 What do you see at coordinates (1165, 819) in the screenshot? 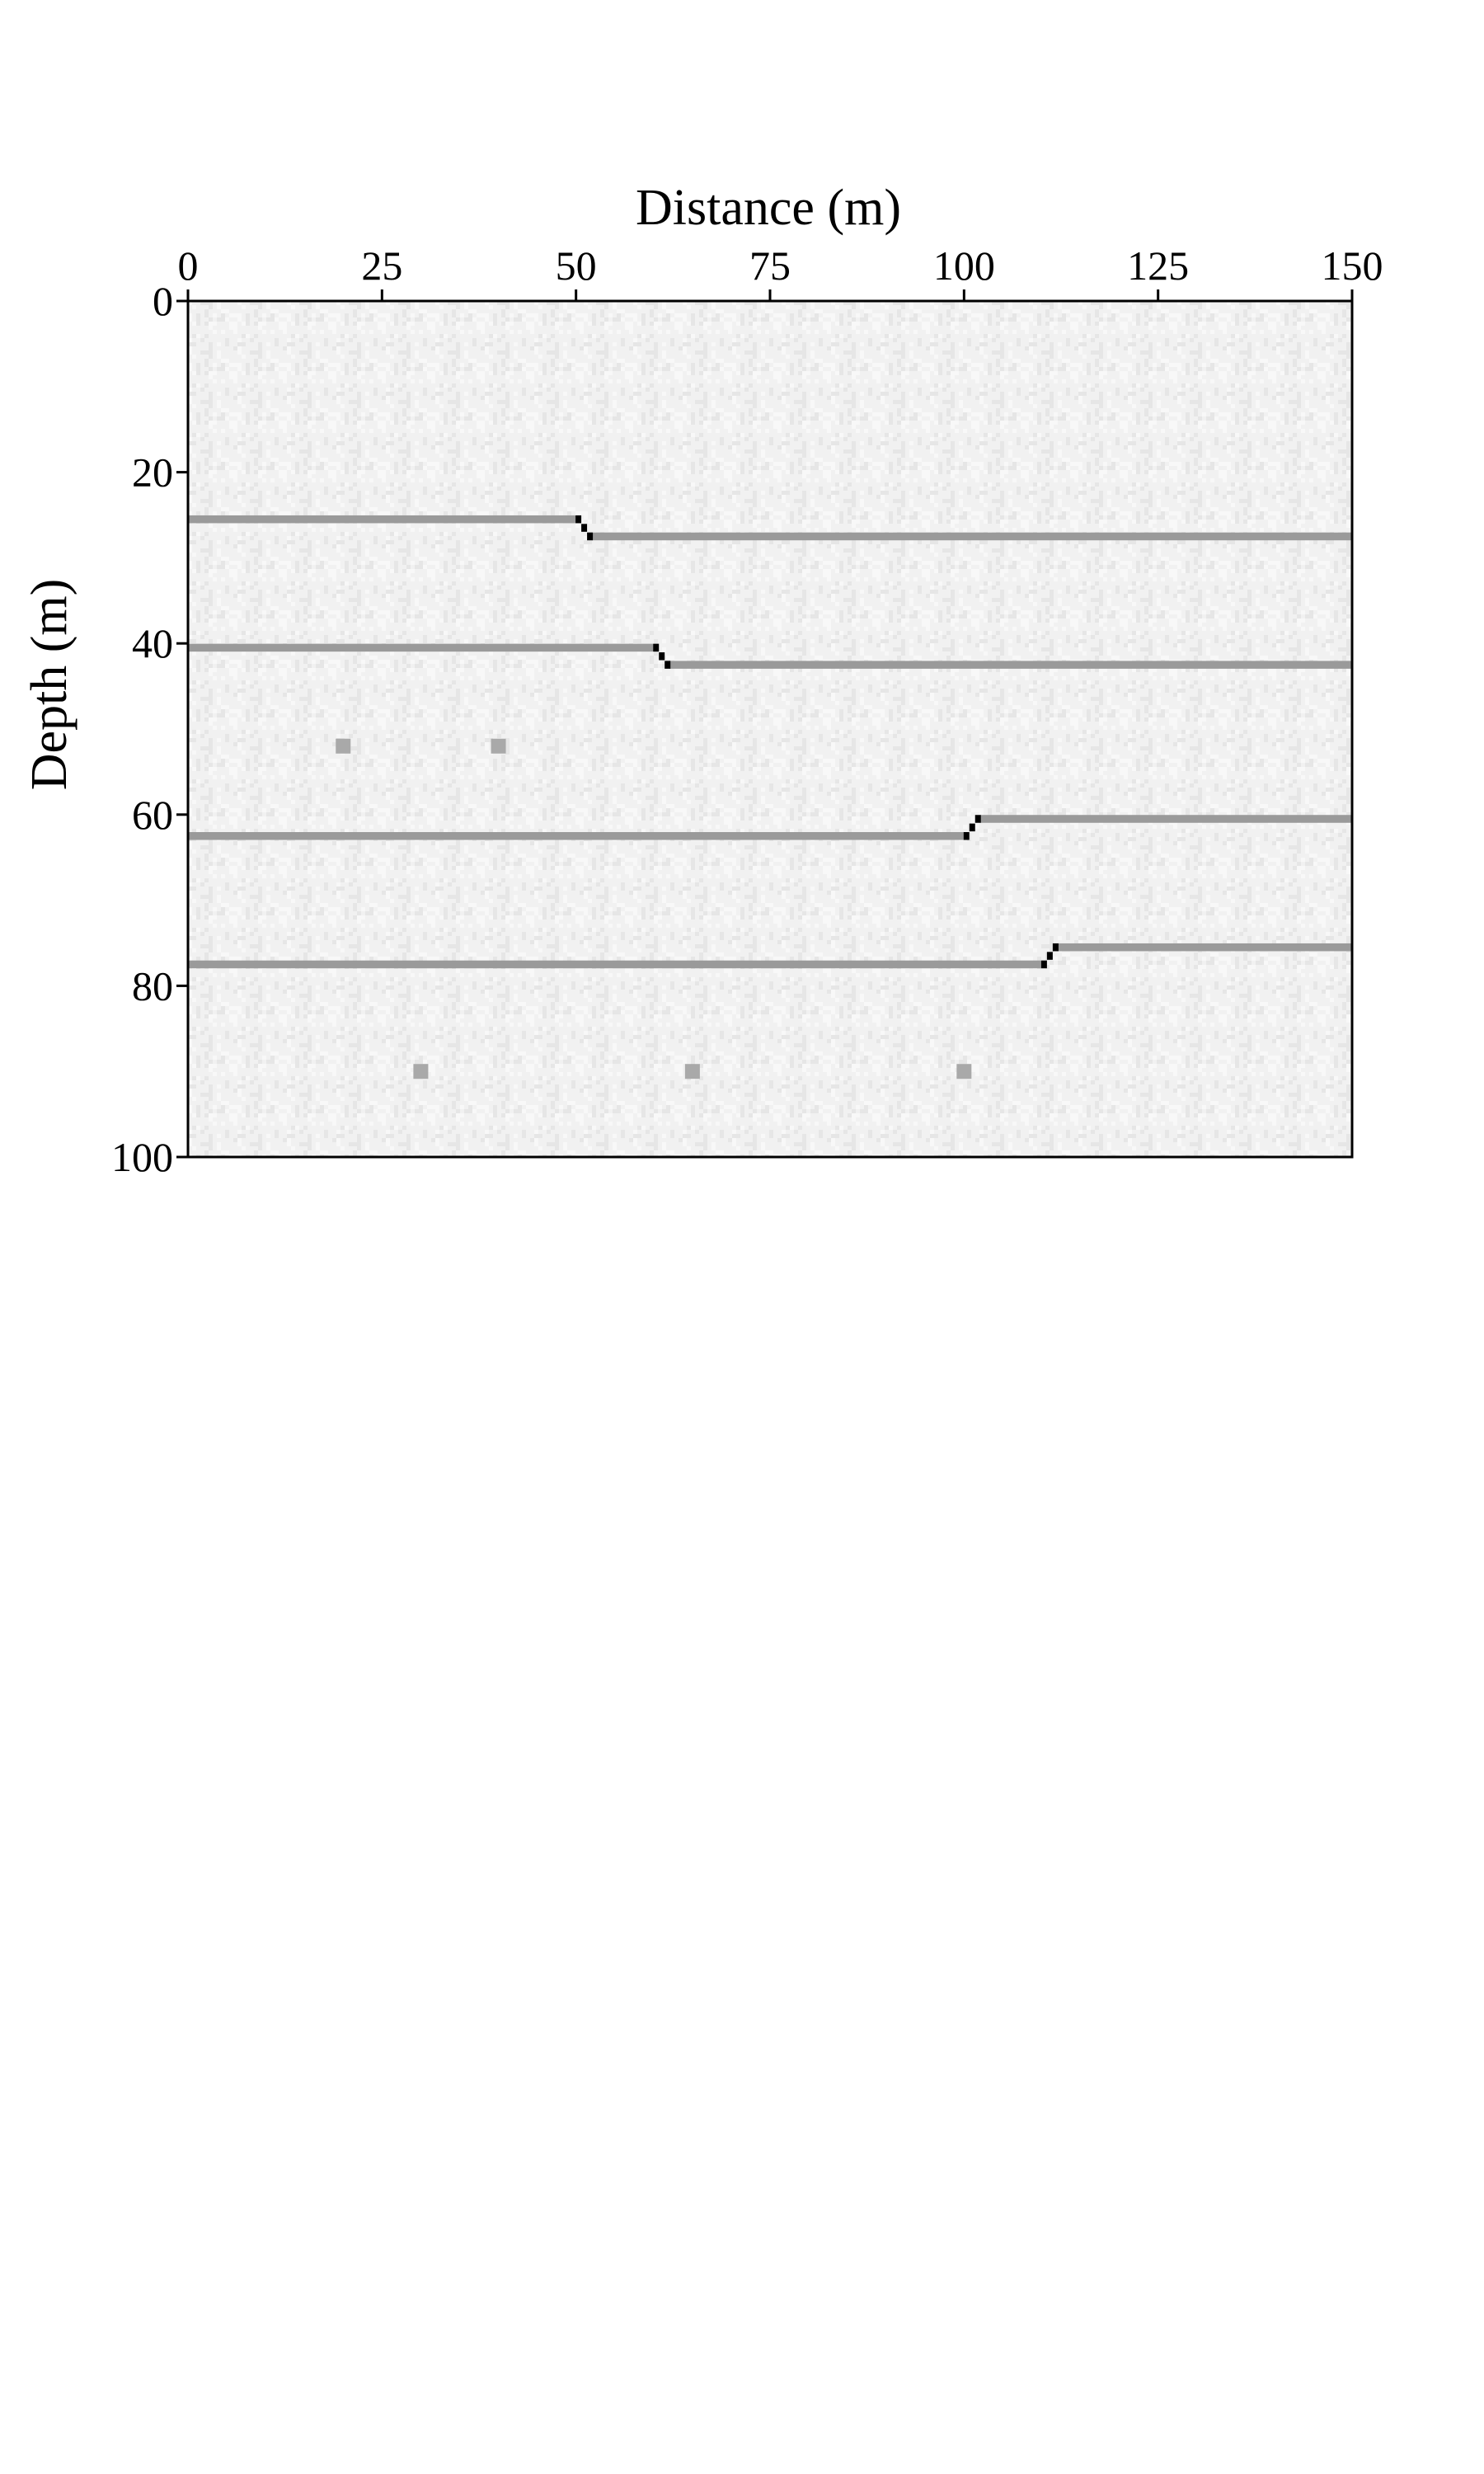
I see `reflector-3-right` at bounding box center [1165, 819].